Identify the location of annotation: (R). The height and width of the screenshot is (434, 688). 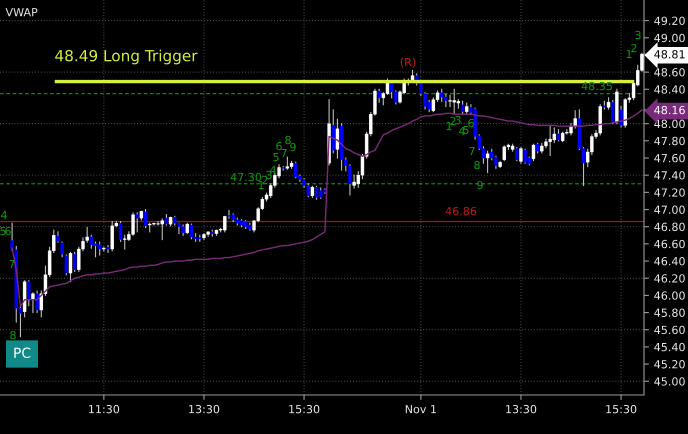
(408, 63).